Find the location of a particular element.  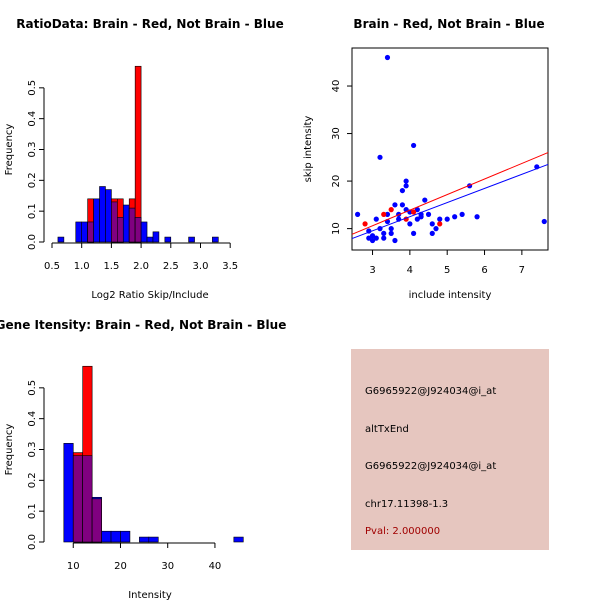

ratio-y-tick-label: 0.3 is located at coordinates (32, 150).